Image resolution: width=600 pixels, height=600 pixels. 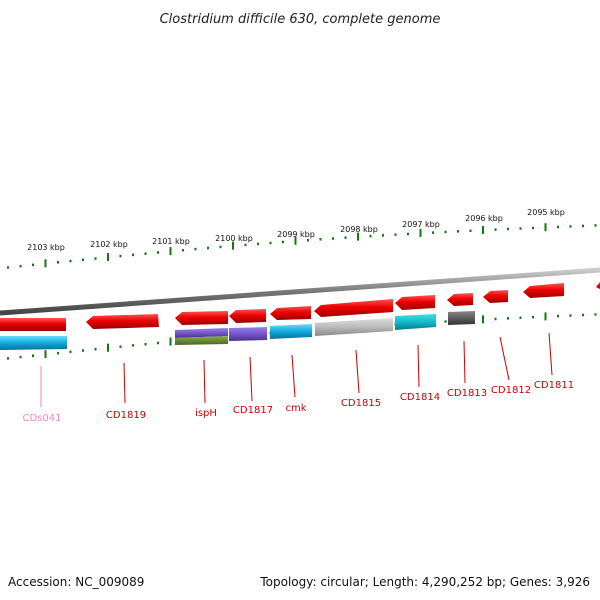 I want to click on gene-label: CD1819, so click(x=126, y=415).